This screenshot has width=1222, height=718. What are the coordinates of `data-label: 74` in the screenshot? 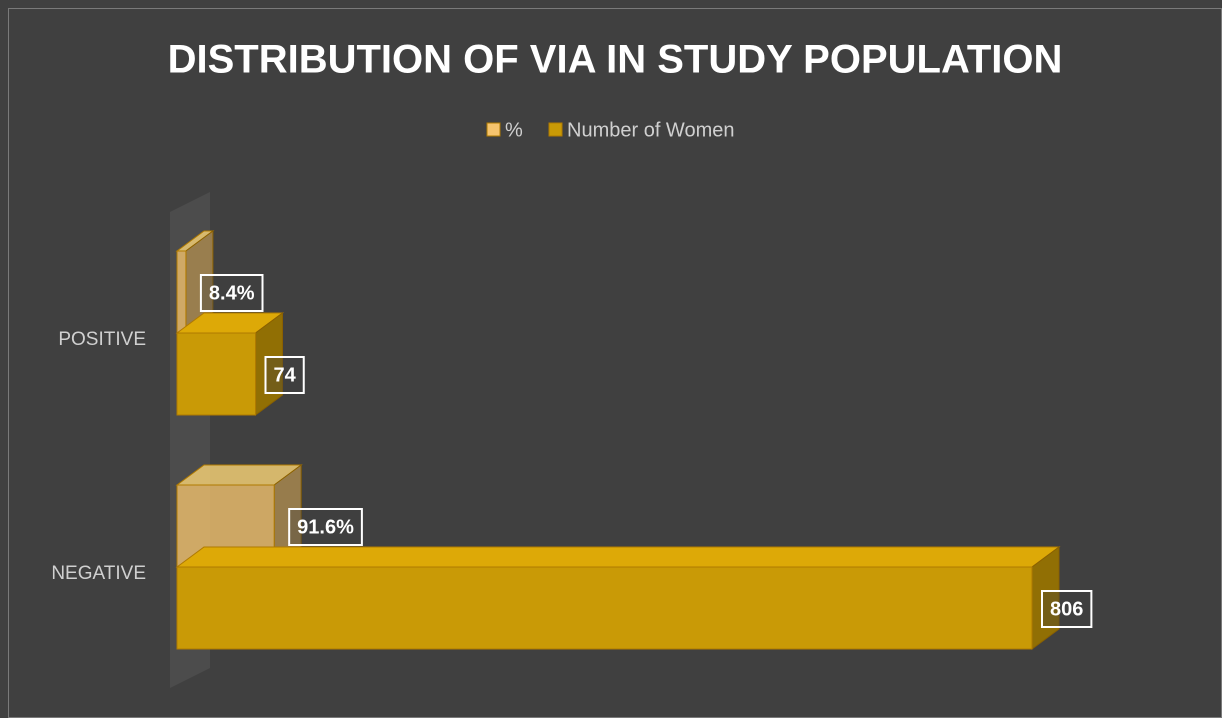 It's located at (284, 375).